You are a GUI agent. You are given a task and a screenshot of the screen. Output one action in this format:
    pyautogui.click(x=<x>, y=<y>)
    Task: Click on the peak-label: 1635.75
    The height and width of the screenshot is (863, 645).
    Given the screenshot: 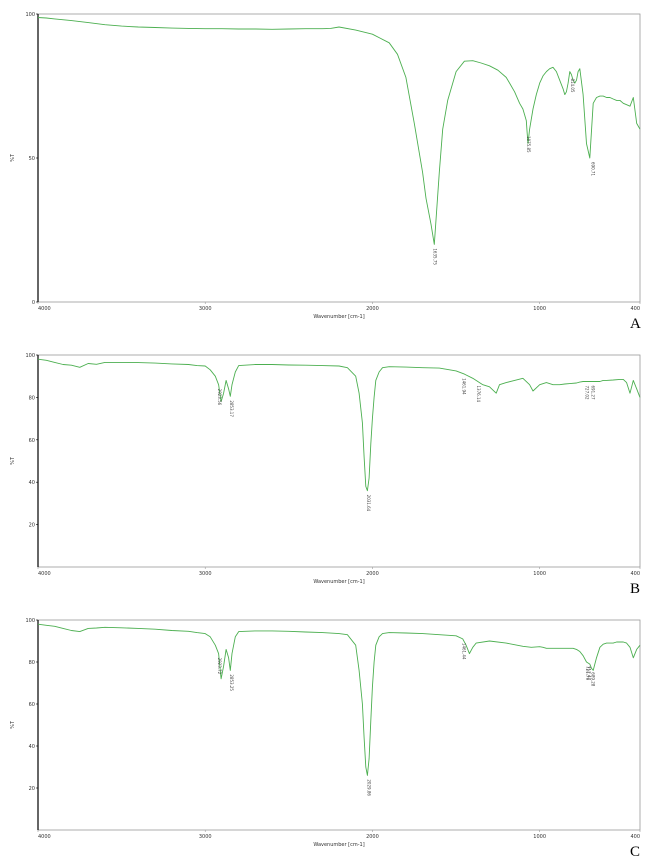 What is the action you would take?
    pyautogui.click(x=434, y=256)
    